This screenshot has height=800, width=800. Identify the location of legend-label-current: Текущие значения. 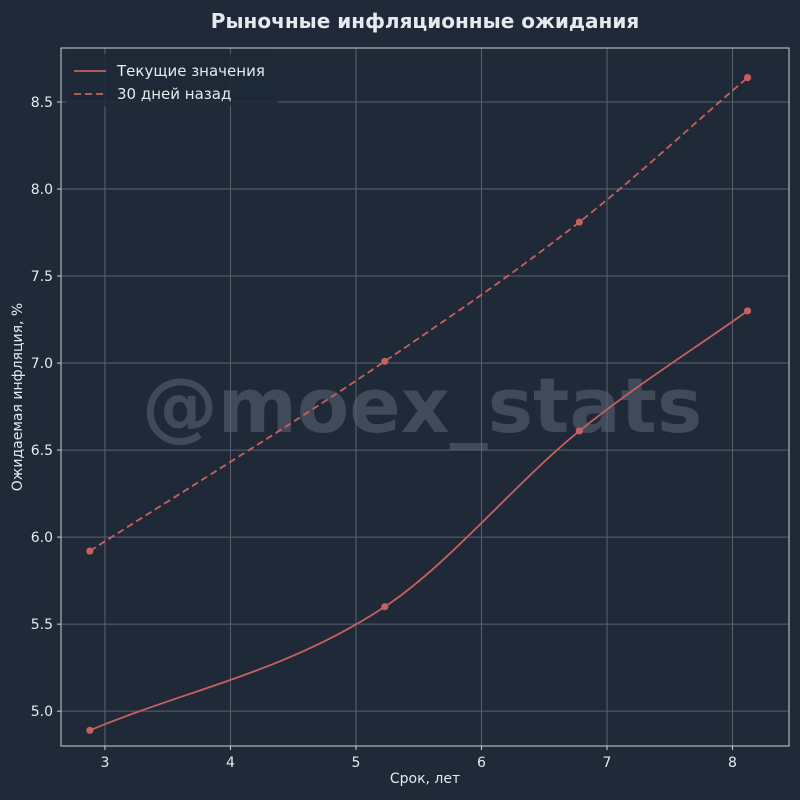
(190, 71).